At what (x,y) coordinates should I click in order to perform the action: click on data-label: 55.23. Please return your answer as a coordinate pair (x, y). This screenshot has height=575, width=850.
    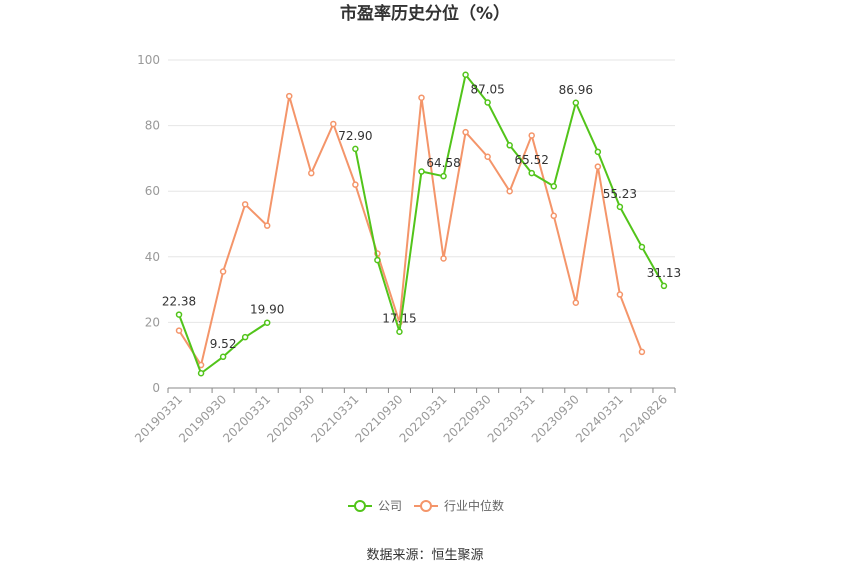
    Looking at the image, I should click on (620, 194).